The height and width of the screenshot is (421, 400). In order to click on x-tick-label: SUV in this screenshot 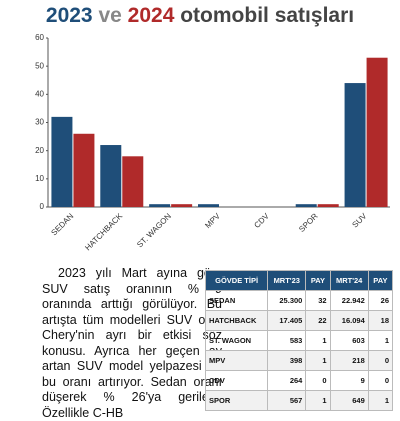, I will do `click(359, 220)`.